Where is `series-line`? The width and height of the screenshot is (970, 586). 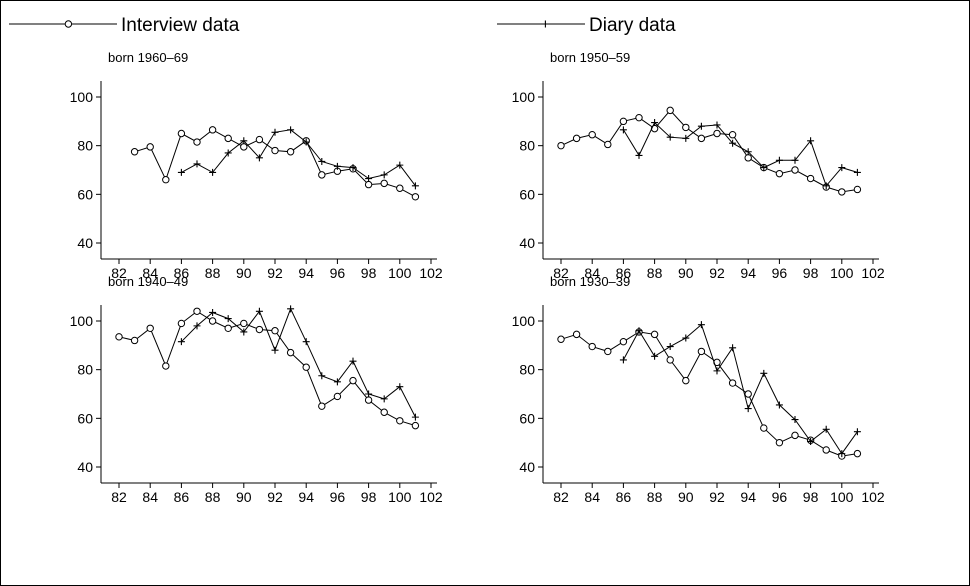 series-line is located at coordinates (740, 154).